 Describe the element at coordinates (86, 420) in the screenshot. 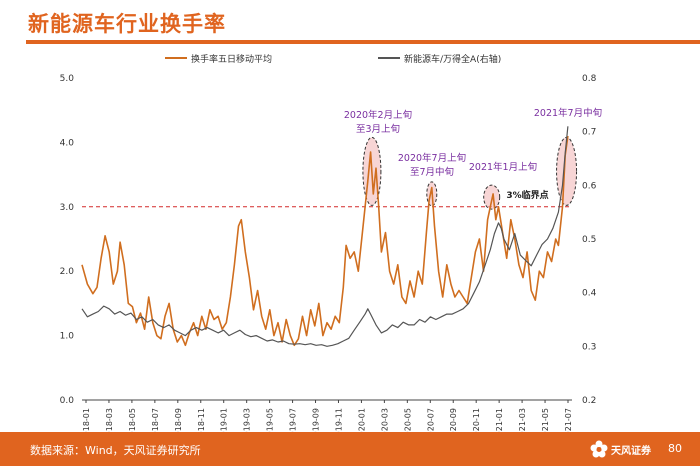

I see `x-tick-label: 2018-01` at that location.